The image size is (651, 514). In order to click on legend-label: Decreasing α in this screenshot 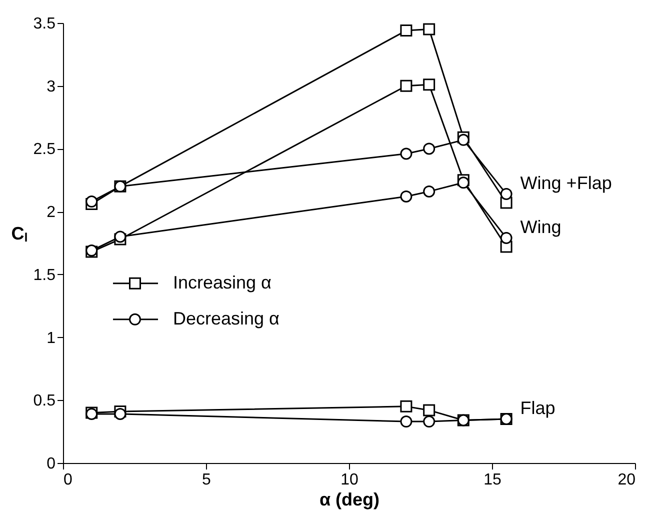, I will do `click(226, 318)`.